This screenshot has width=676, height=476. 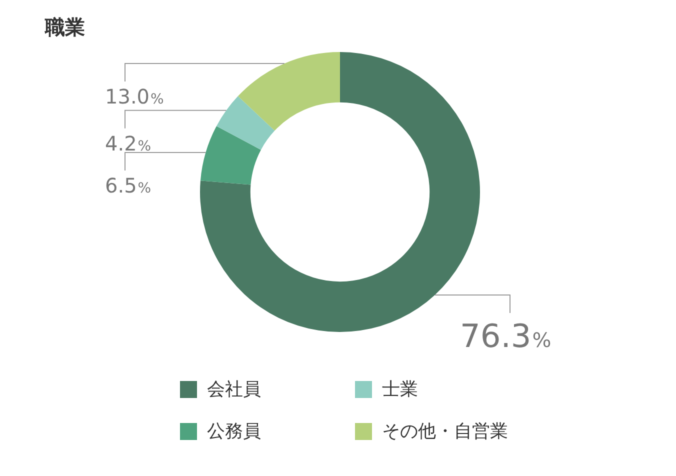 I want to click on legend-label: 公務員, so click(x=234, y=432).